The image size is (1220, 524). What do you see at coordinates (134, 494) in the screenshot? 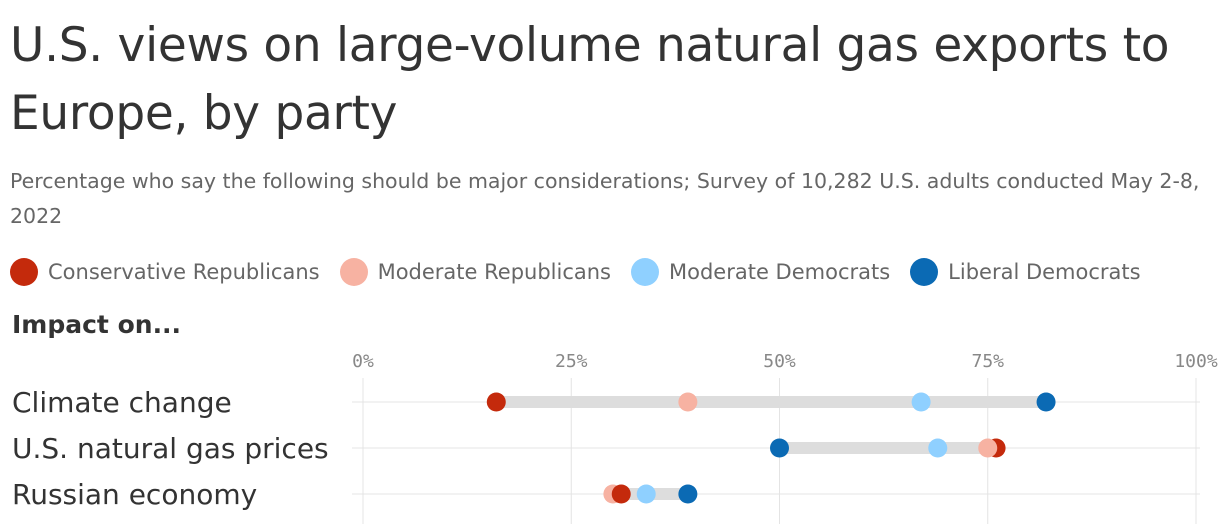
I see `row-label: Russian economy` at bounding box center [134, 494].